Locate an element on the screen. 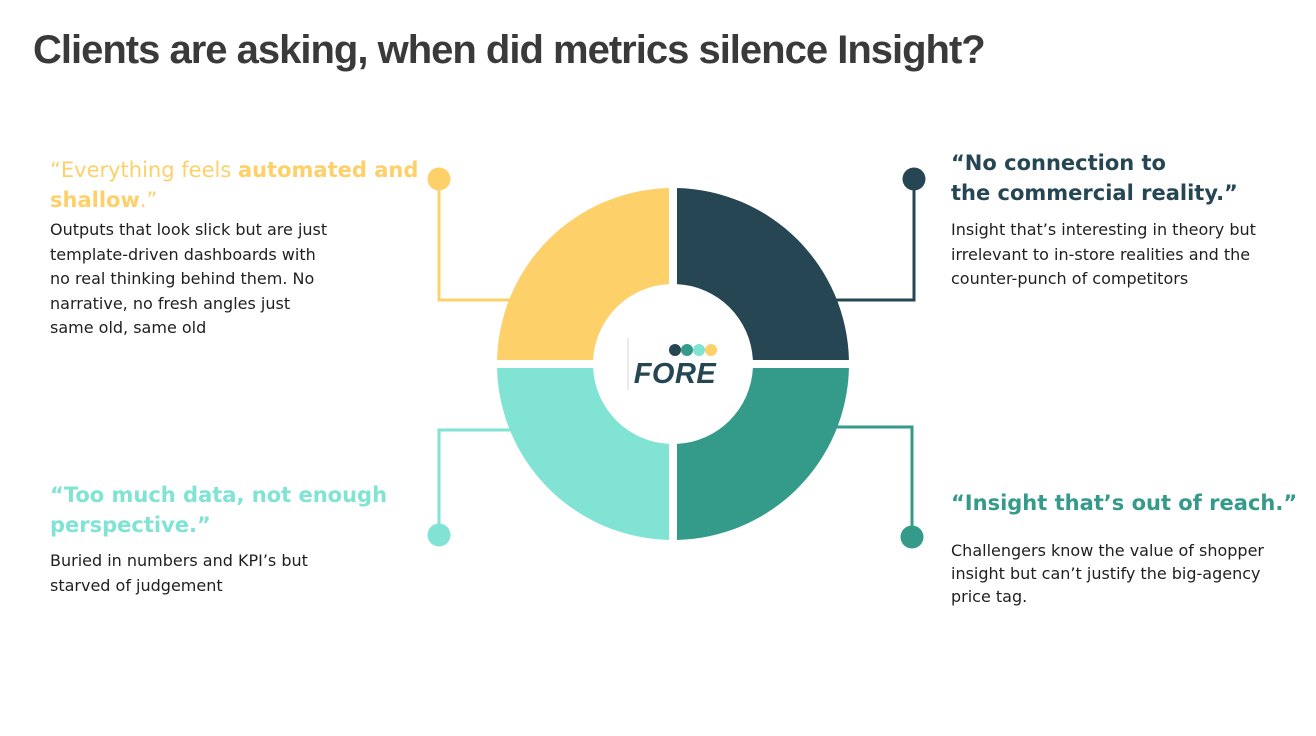 This screenshot has width=1316, height=736. connector-bottom-left is located at coordinates (469, 487).